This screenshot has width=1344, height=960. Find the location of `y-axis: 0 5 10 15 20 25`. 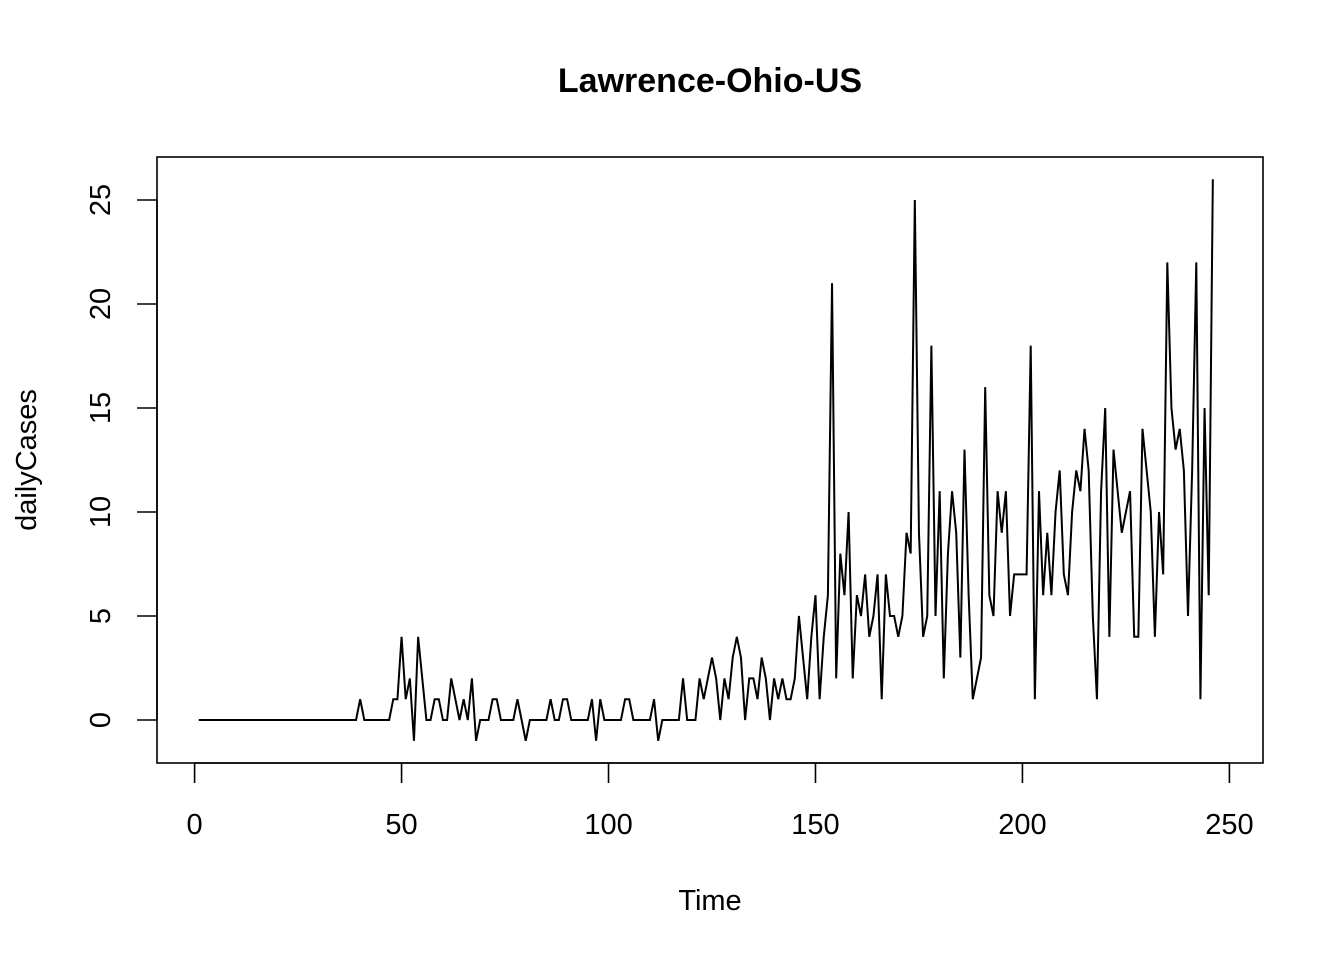

y-axis: 0 5 10 15 20 25 is located at coordinates (121, 456).